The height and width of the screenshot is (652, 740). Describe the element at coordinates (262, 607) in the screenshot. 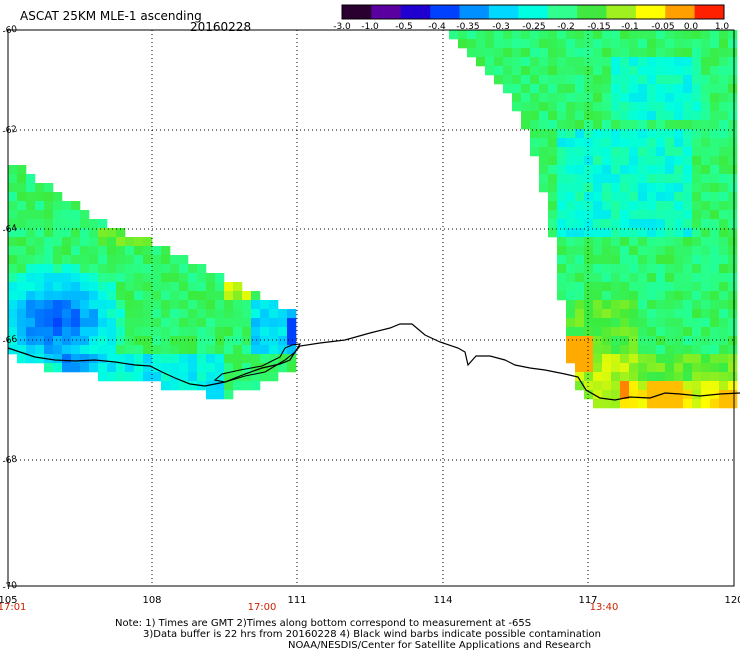

I see `time-label: 17:00` at that location.